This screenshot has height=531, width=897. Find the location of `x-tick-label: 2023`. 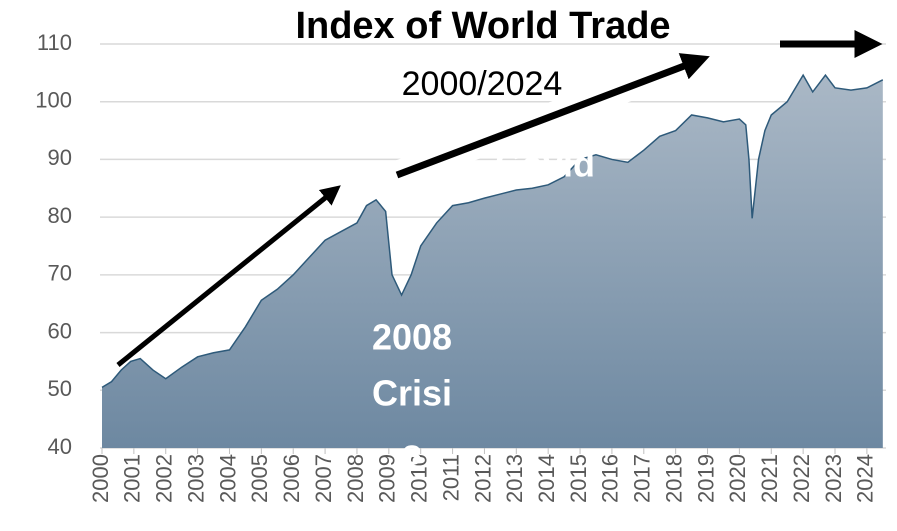

x-tick-label: 2023 is located at coordinates (833, 478).